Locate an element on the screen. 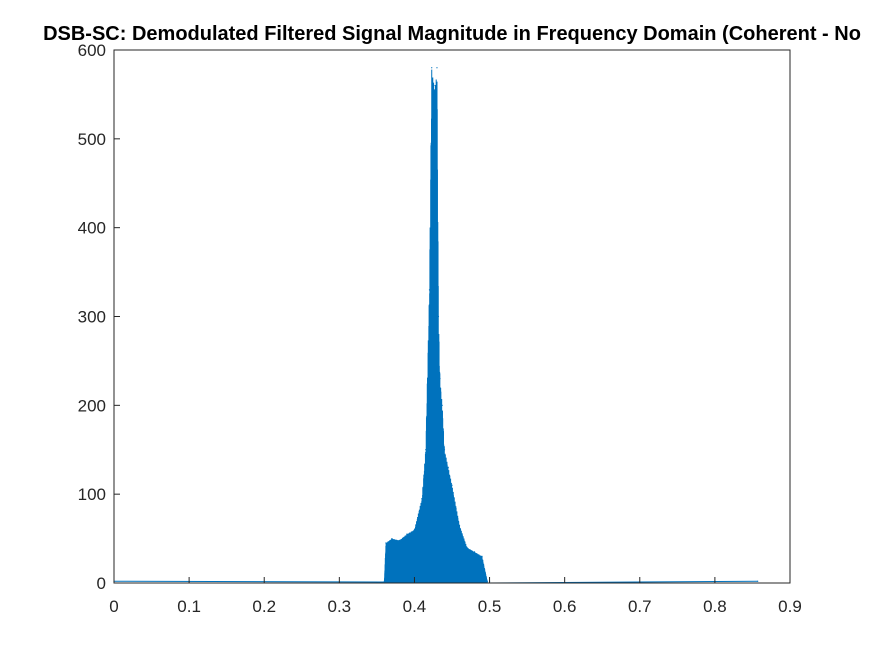 This screenshot has height=656, width=875. y-tick-label: 100 is located at coordinates (92, 494).